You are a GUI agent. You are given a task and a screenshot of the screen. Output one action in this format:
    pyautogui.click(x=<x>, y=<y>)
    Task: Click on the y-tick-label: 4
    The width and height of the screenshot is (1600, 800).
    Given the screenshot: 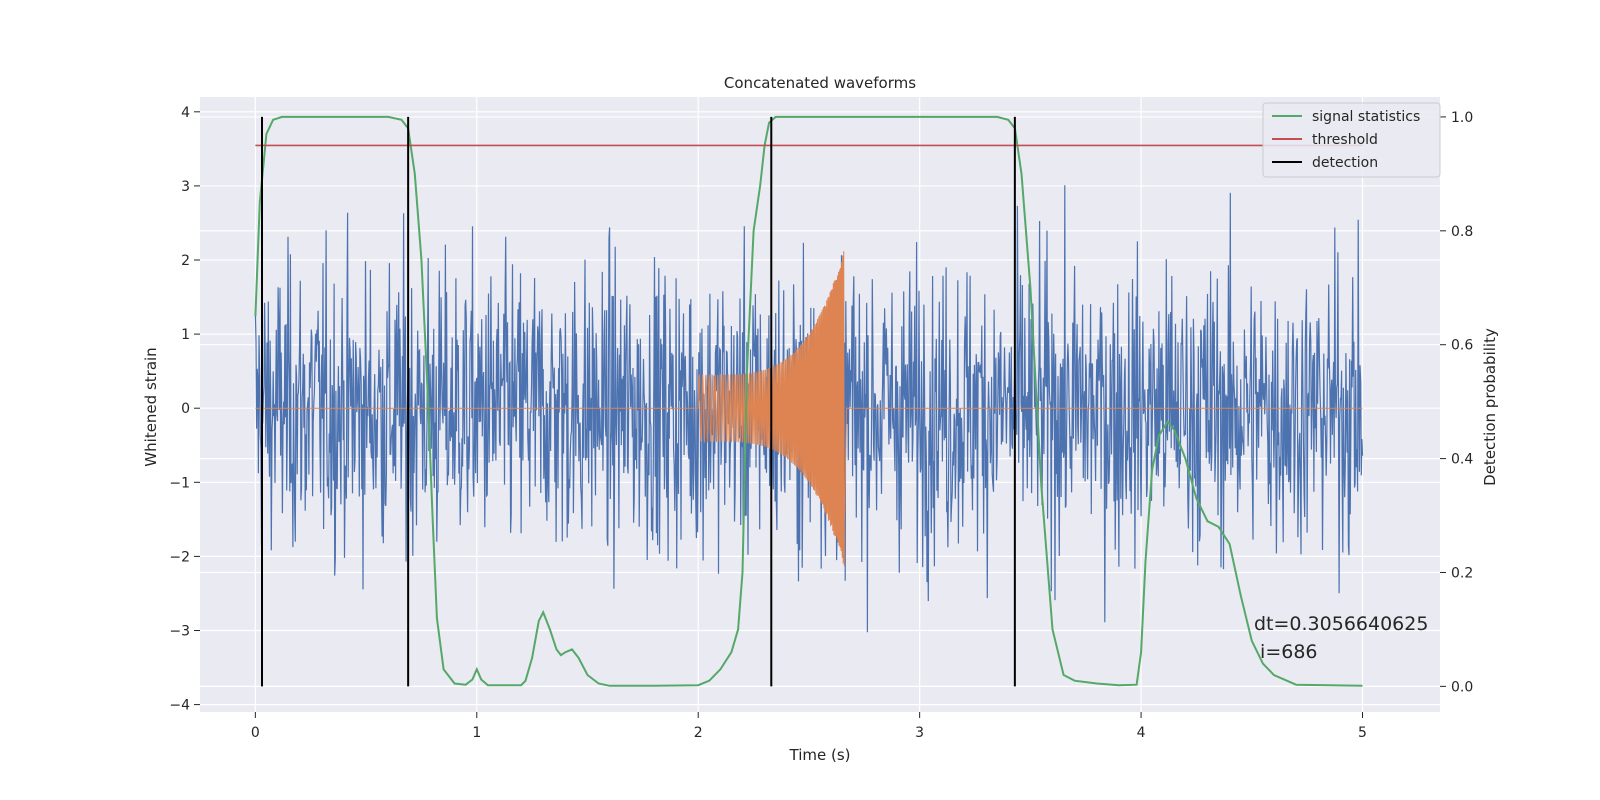 What is the action you would take?
    pyautogui.click(x=185, y=113)
    